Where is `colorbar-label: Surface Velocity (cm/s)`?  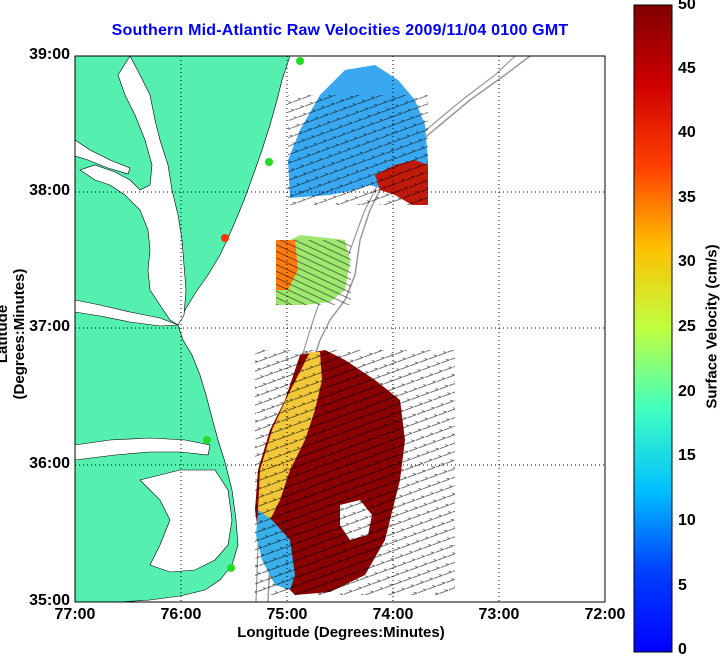
colorbar-label: Surface Velocity (cm/s) is located at coordinates (712, 326).